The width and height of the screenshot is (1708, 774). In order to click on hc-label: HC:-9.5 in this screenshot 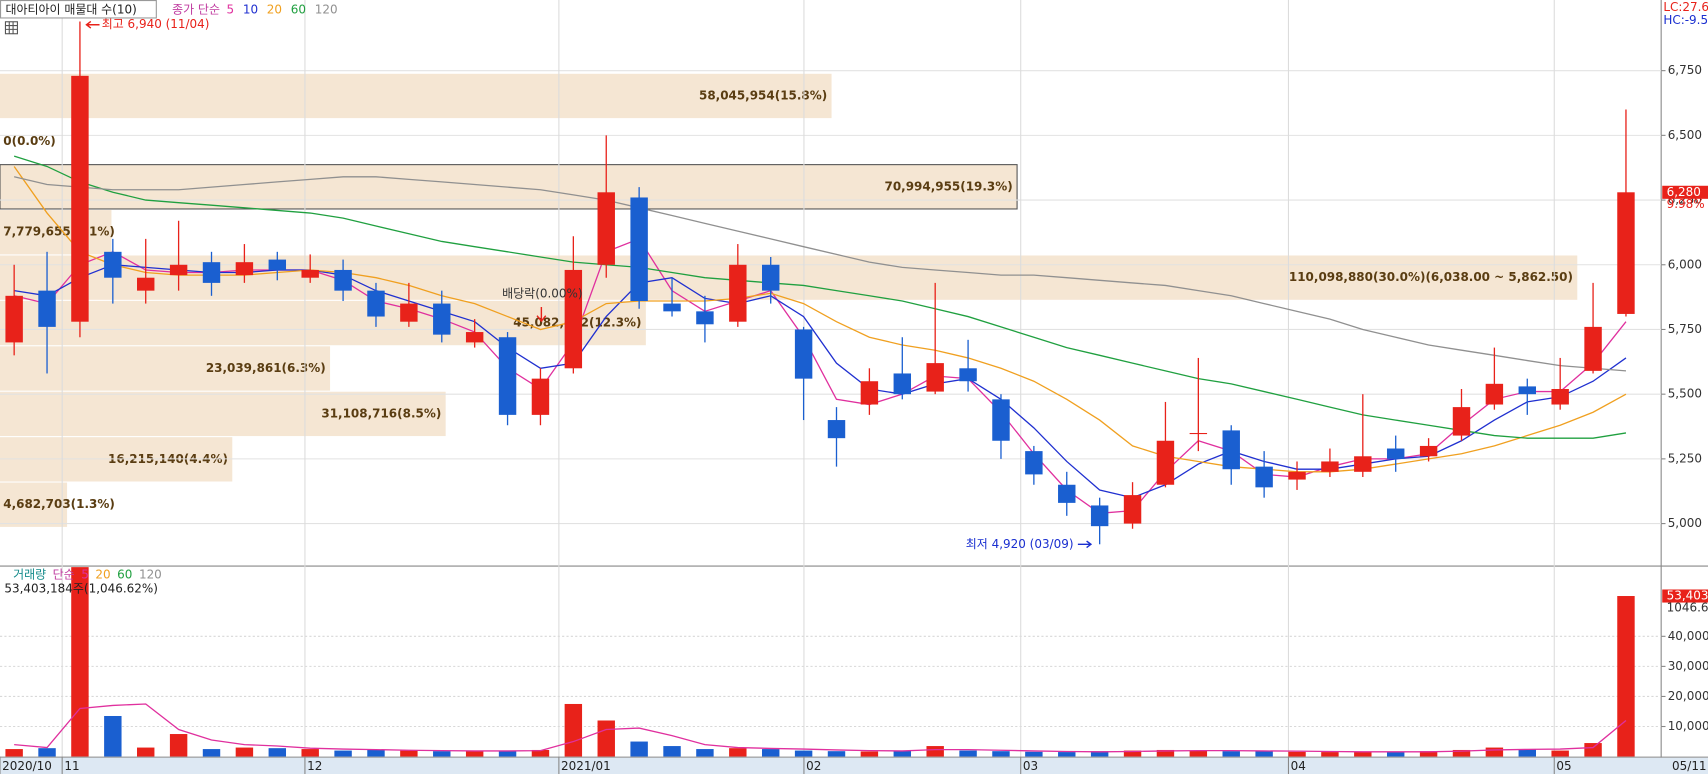, I will do `click(1685, 20)`.